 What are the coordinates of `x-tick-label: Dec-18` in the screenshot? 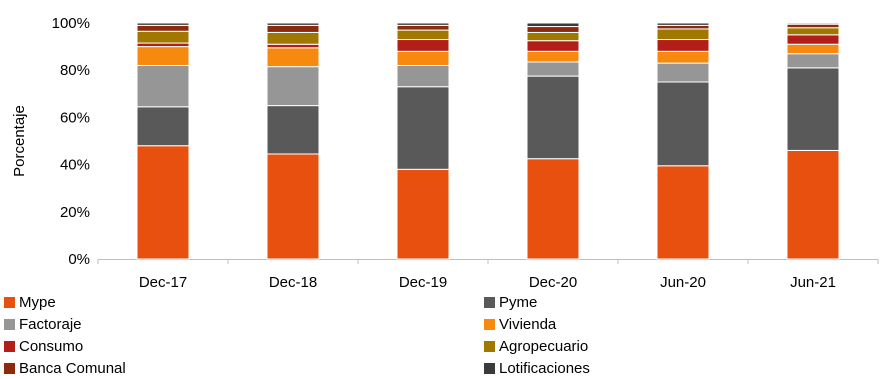 It's located at (293, 282).